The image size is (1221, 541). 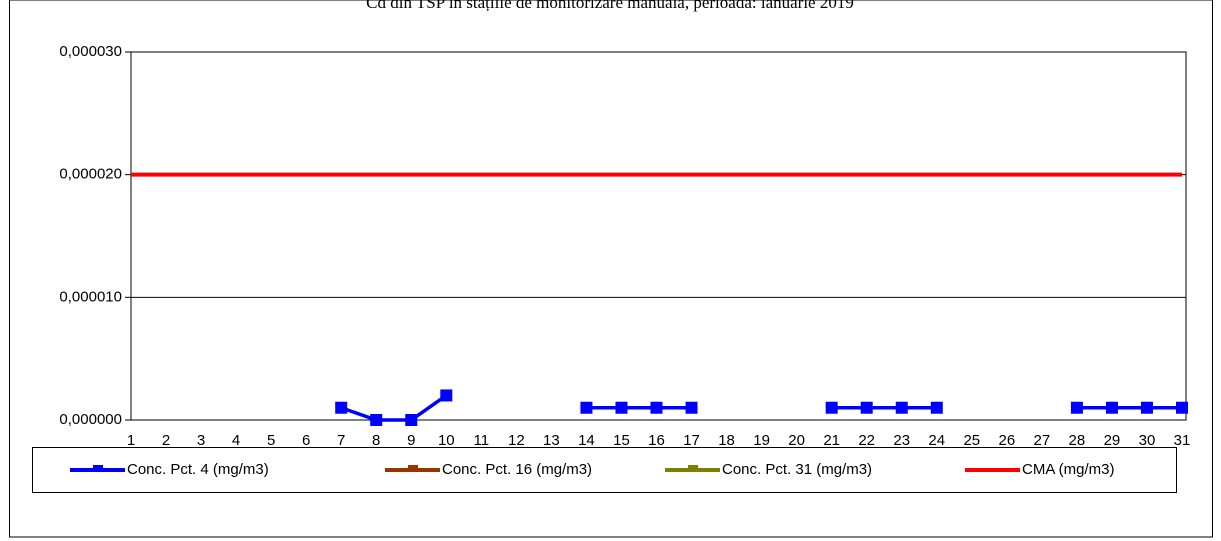 I want to click on x-tick-label: 22, so click(x=866, y=440).